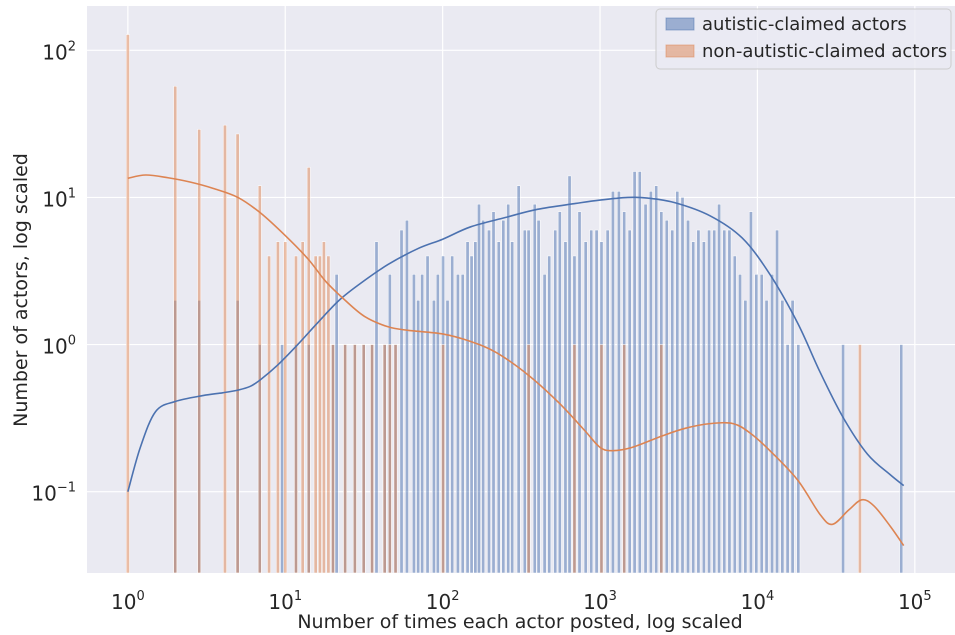 The width and height of the screenshot is (955, 635). I want to click on legend-label-autistic: autistic-claimed actors, so click(804, 24).